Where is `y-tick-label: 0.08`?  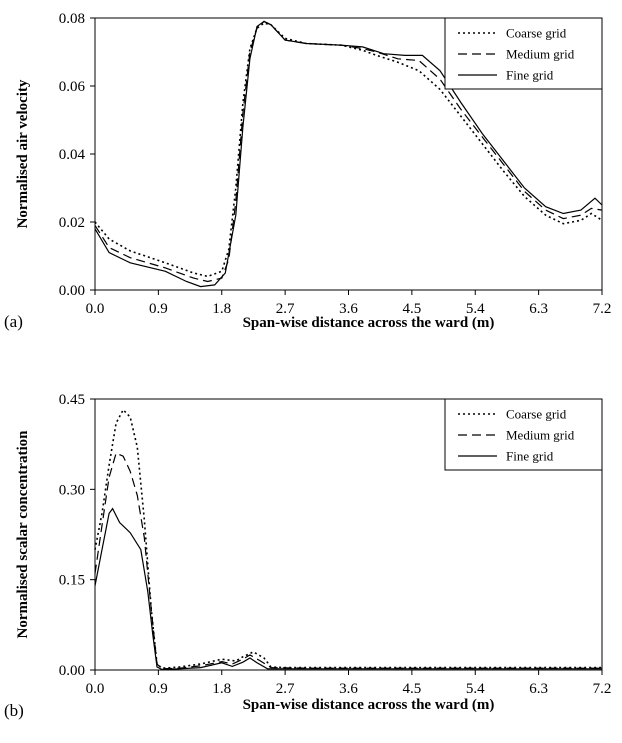 y-tick-label: 0.08 is located at coordinates (72, 19).